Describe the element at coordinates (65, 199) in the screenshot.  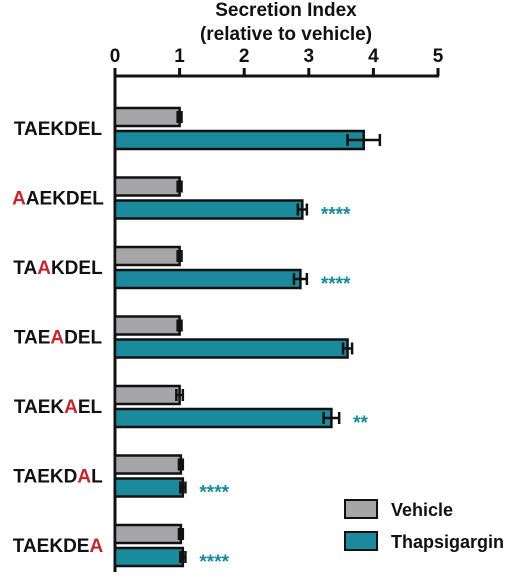
I see `sequence-part: AEKDEL` at that location.